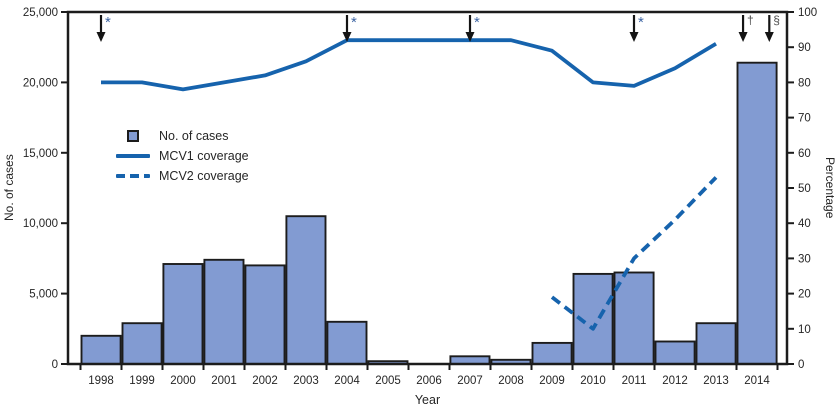  What do you see at coordinates (429, 381) in the screenshot?
I see `x-tick-label: 2006` at bounding box center [429, 381].